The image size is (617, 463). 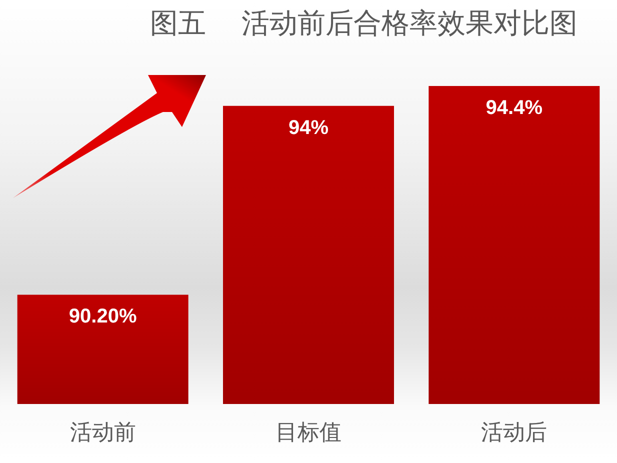 I want to click on x-tick-label: 活动后, so click(x=514, y=433).